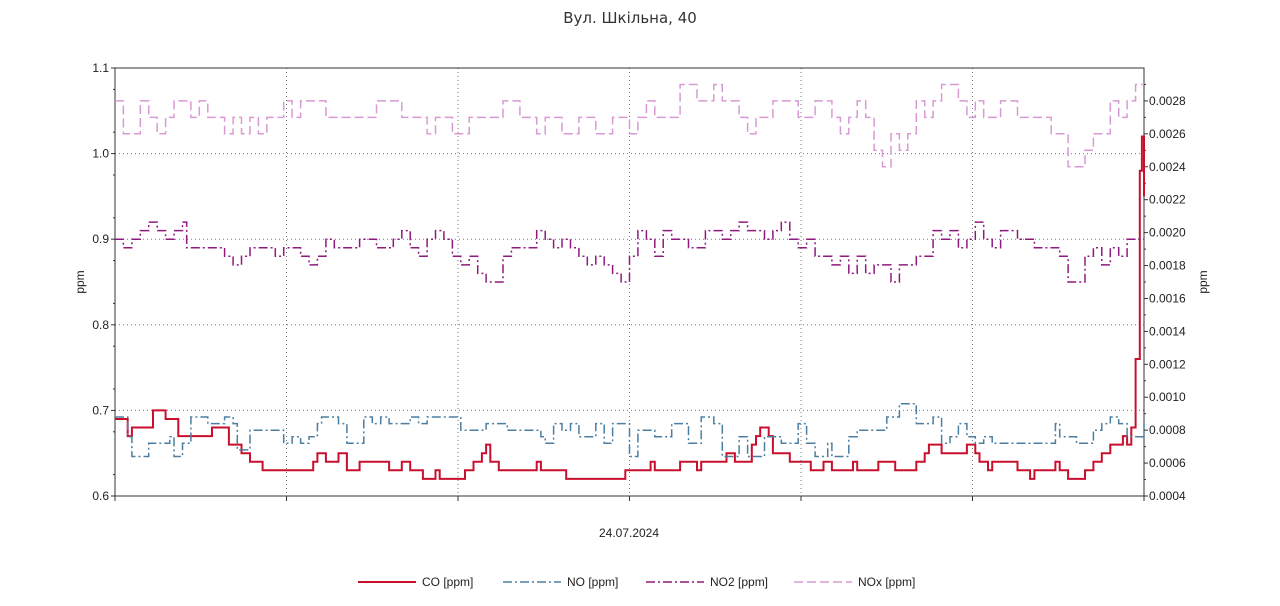  I want to click on right-tick-label: 0.0024, so click(1167, 167).